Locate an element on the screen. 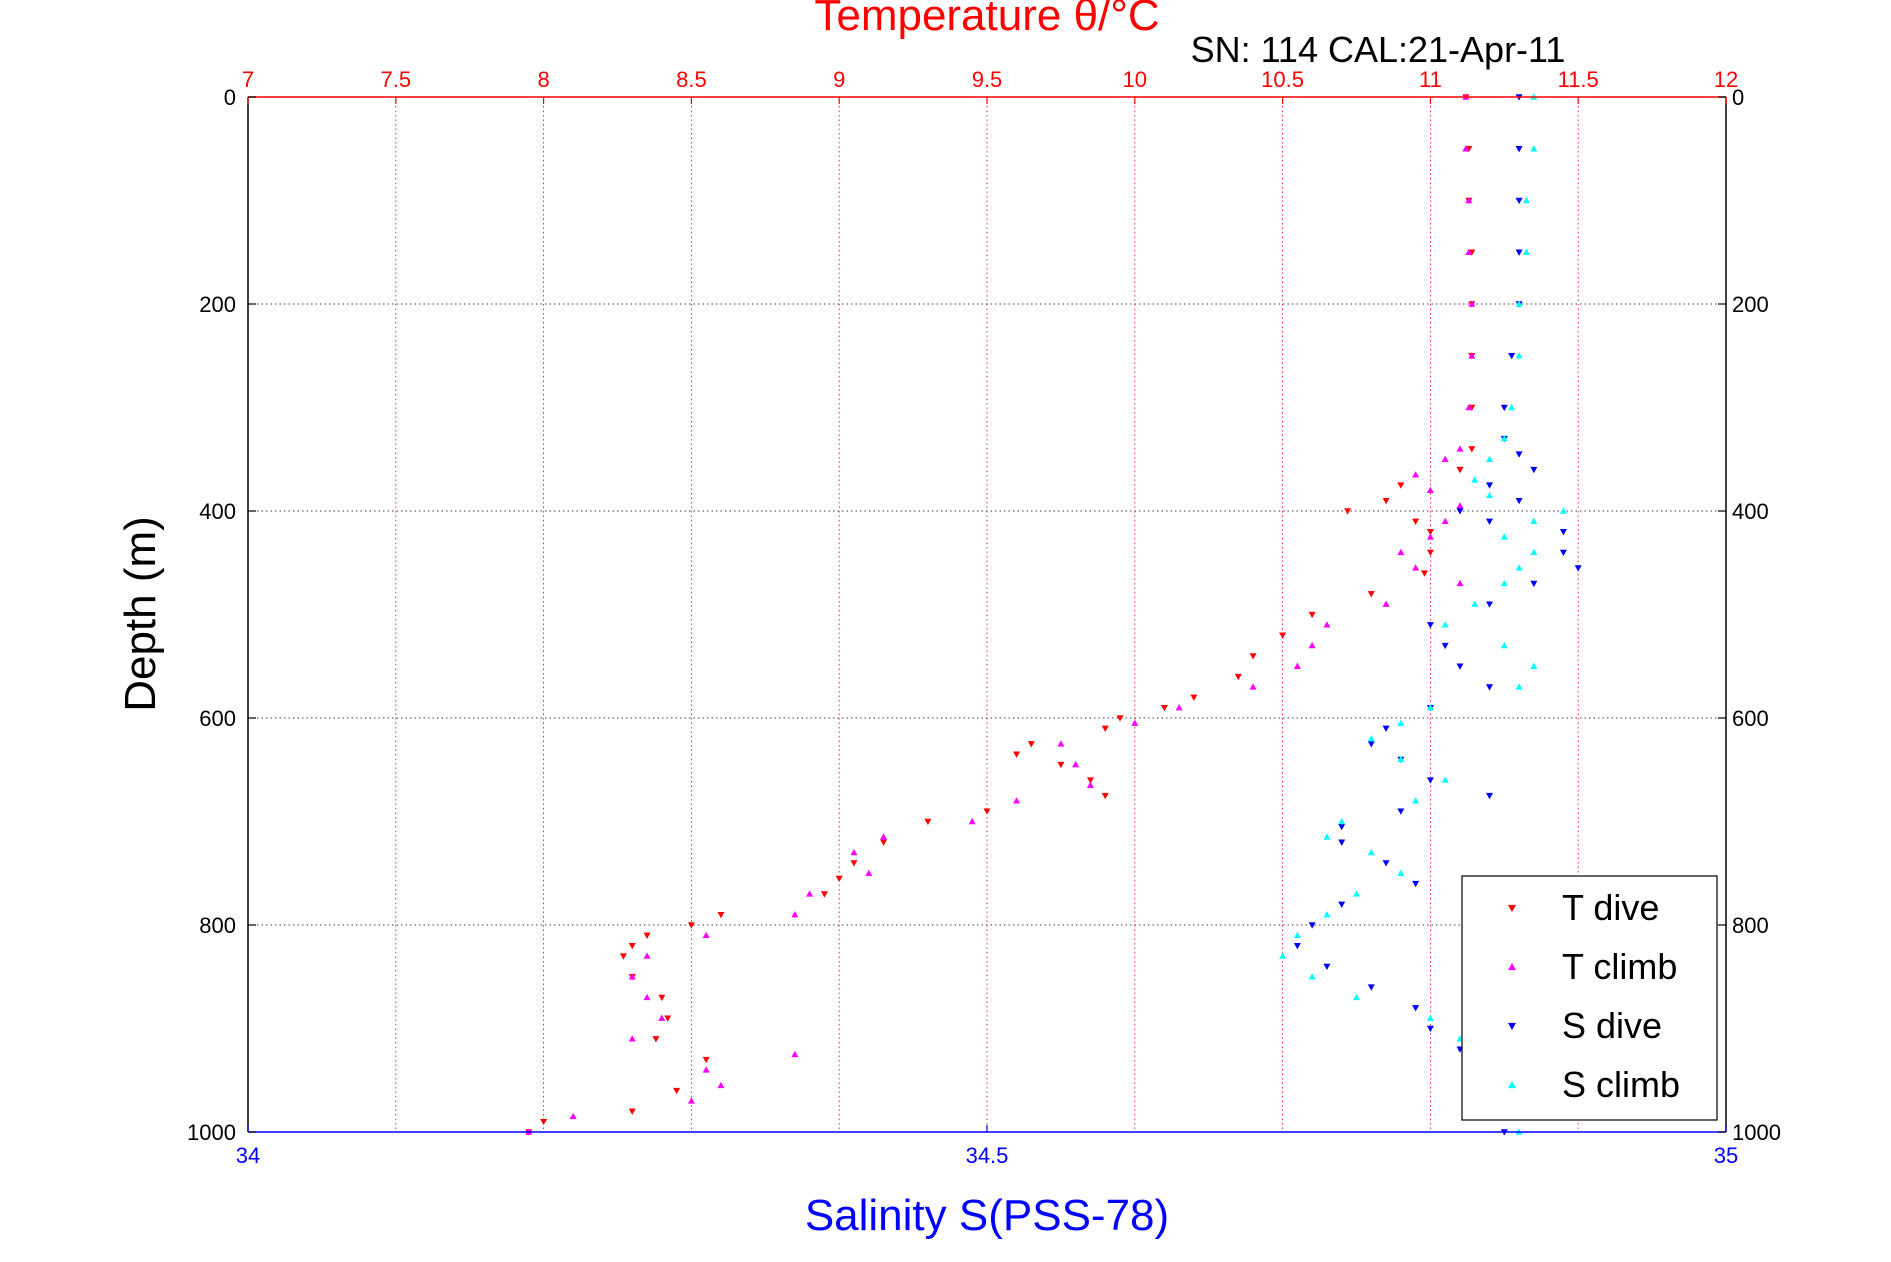 Image resolution: width=1891 pixels, height=1262 pixels. left-tick-label: 1000 is located at coordinates (211, 1132).